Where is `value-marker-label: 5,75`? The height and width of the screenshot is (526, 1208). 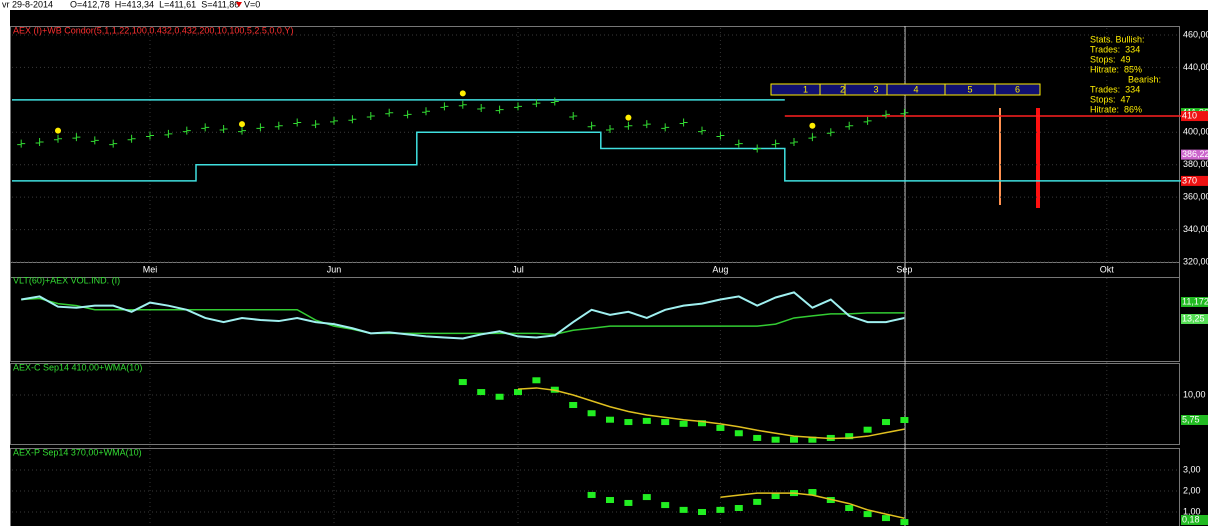
value-marker-label: 5,75 is located at coordinates (1191, 419).